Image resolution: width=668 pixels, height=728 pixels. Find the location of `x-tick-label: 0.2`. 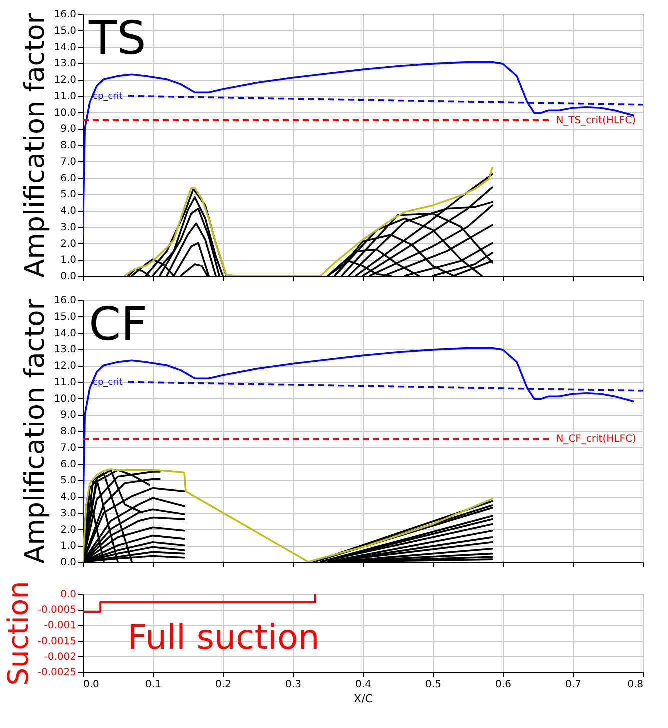

x-tick-label: 0.2 is located at coordinates (224, 685).